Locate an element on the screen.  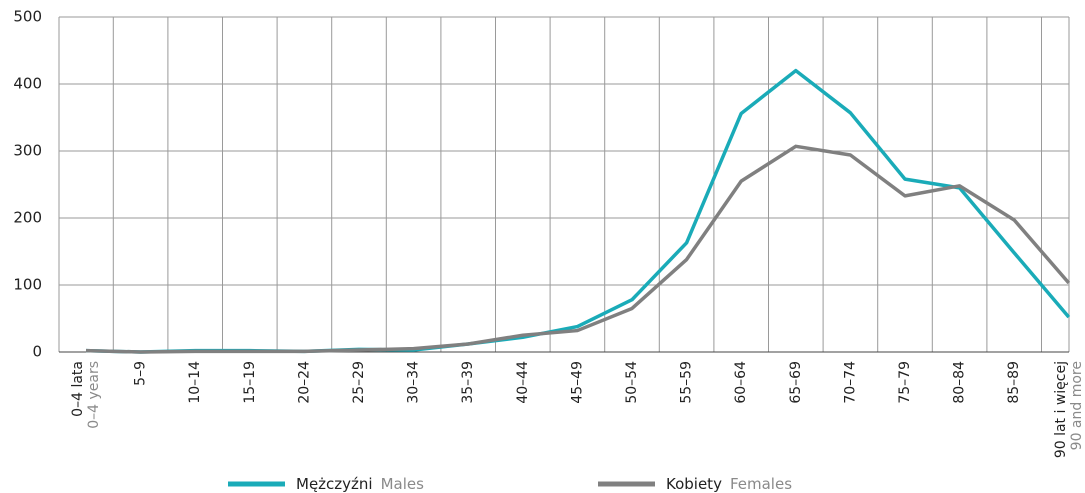
legend-name: Kobiety is located at coordinates (694, 484).